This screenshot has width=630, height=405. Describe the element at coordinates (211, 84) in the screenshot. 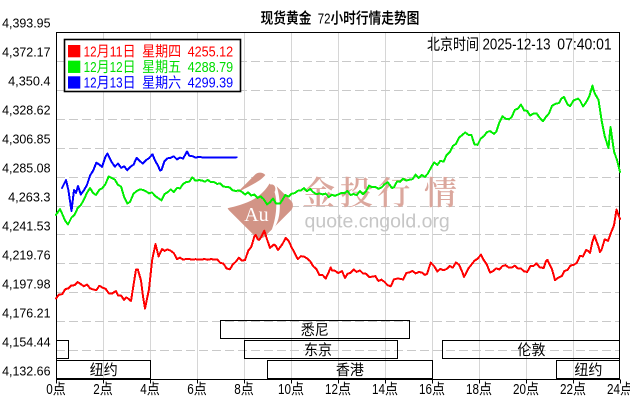

I see `svg-text: 4299.39` at that location.